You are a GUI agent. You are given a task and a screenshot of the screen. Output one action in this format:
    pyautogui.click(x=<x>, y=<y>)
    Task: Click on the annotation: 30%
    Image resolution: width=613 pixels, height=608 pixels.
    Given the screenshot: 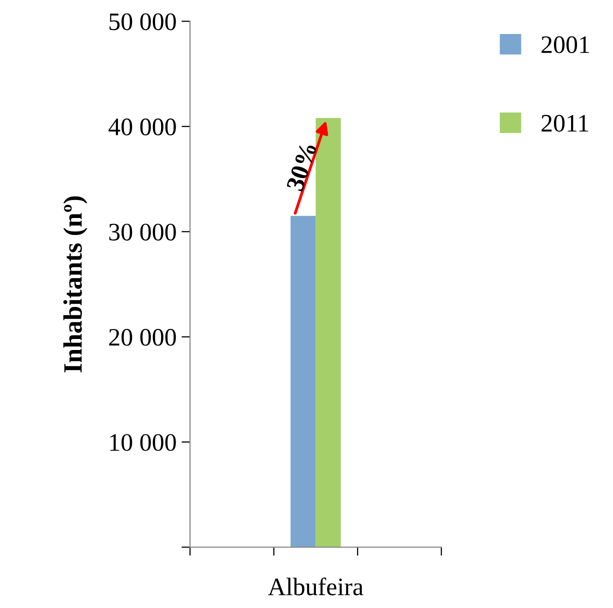 What is the action you would take?
    pyautogui.click(x=301, y=167)
    